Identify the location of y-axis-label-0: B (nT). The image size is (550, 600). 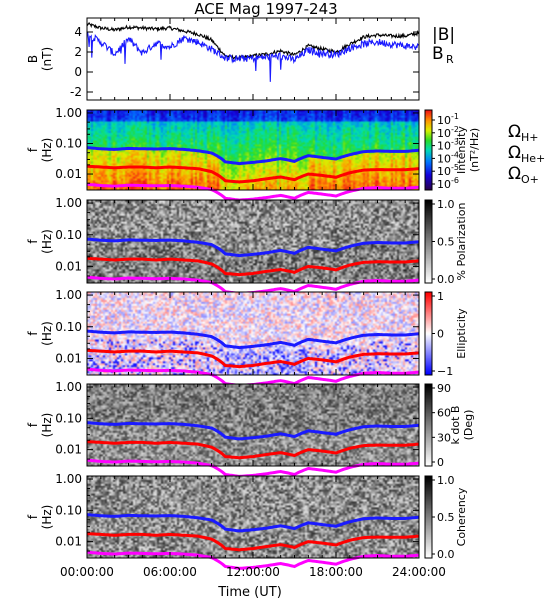
(40, 59).